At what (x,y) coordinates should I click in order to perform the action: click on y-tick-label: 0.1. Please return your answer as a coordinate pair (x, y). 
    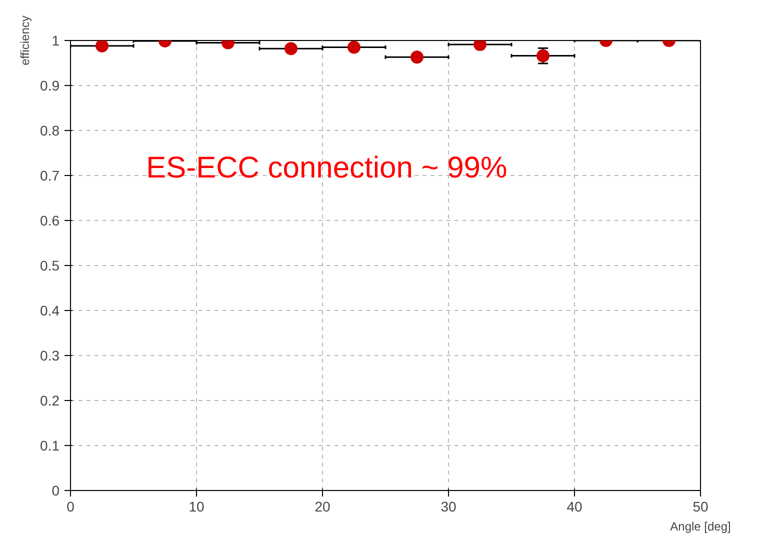
    Looking at the image, I should click on (50, 446).